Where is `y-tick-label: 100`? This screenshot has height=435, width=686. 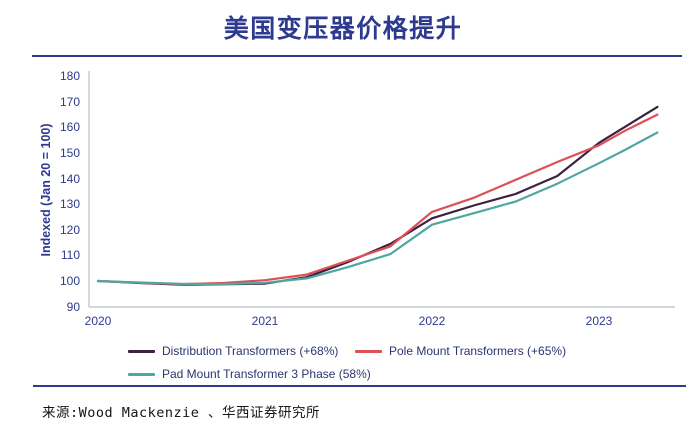 y-tick-label: 100 is located at coordinates (69, 281).